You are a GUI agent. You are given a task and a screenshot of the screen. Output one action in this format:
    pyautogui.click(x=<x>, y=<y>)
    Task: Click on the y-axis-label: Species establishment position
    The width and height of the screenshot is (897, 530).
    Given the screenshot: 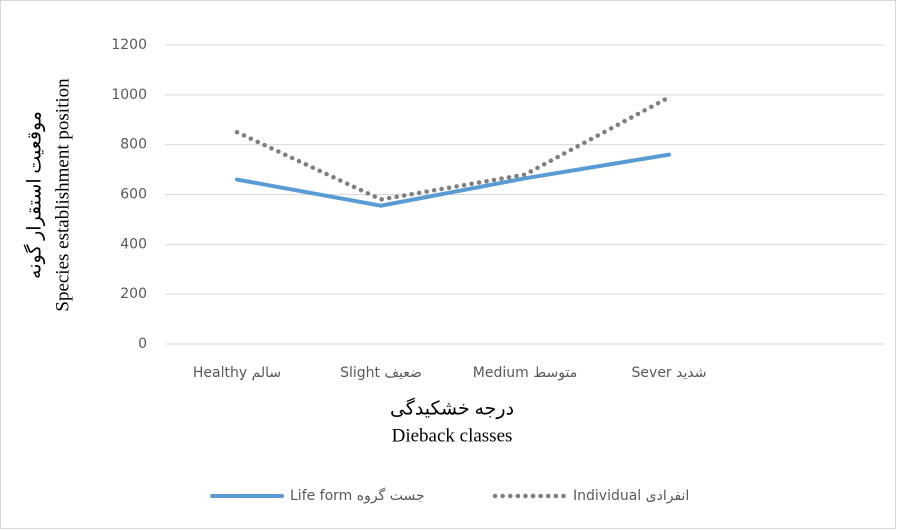 What is the action you would take?
    pyautogui.click(x=62, y=195)
    